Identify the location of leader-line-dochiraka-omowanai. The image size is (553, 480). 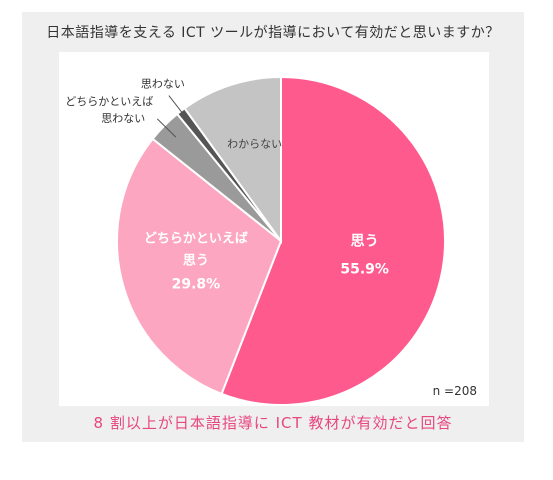
(166, 128).